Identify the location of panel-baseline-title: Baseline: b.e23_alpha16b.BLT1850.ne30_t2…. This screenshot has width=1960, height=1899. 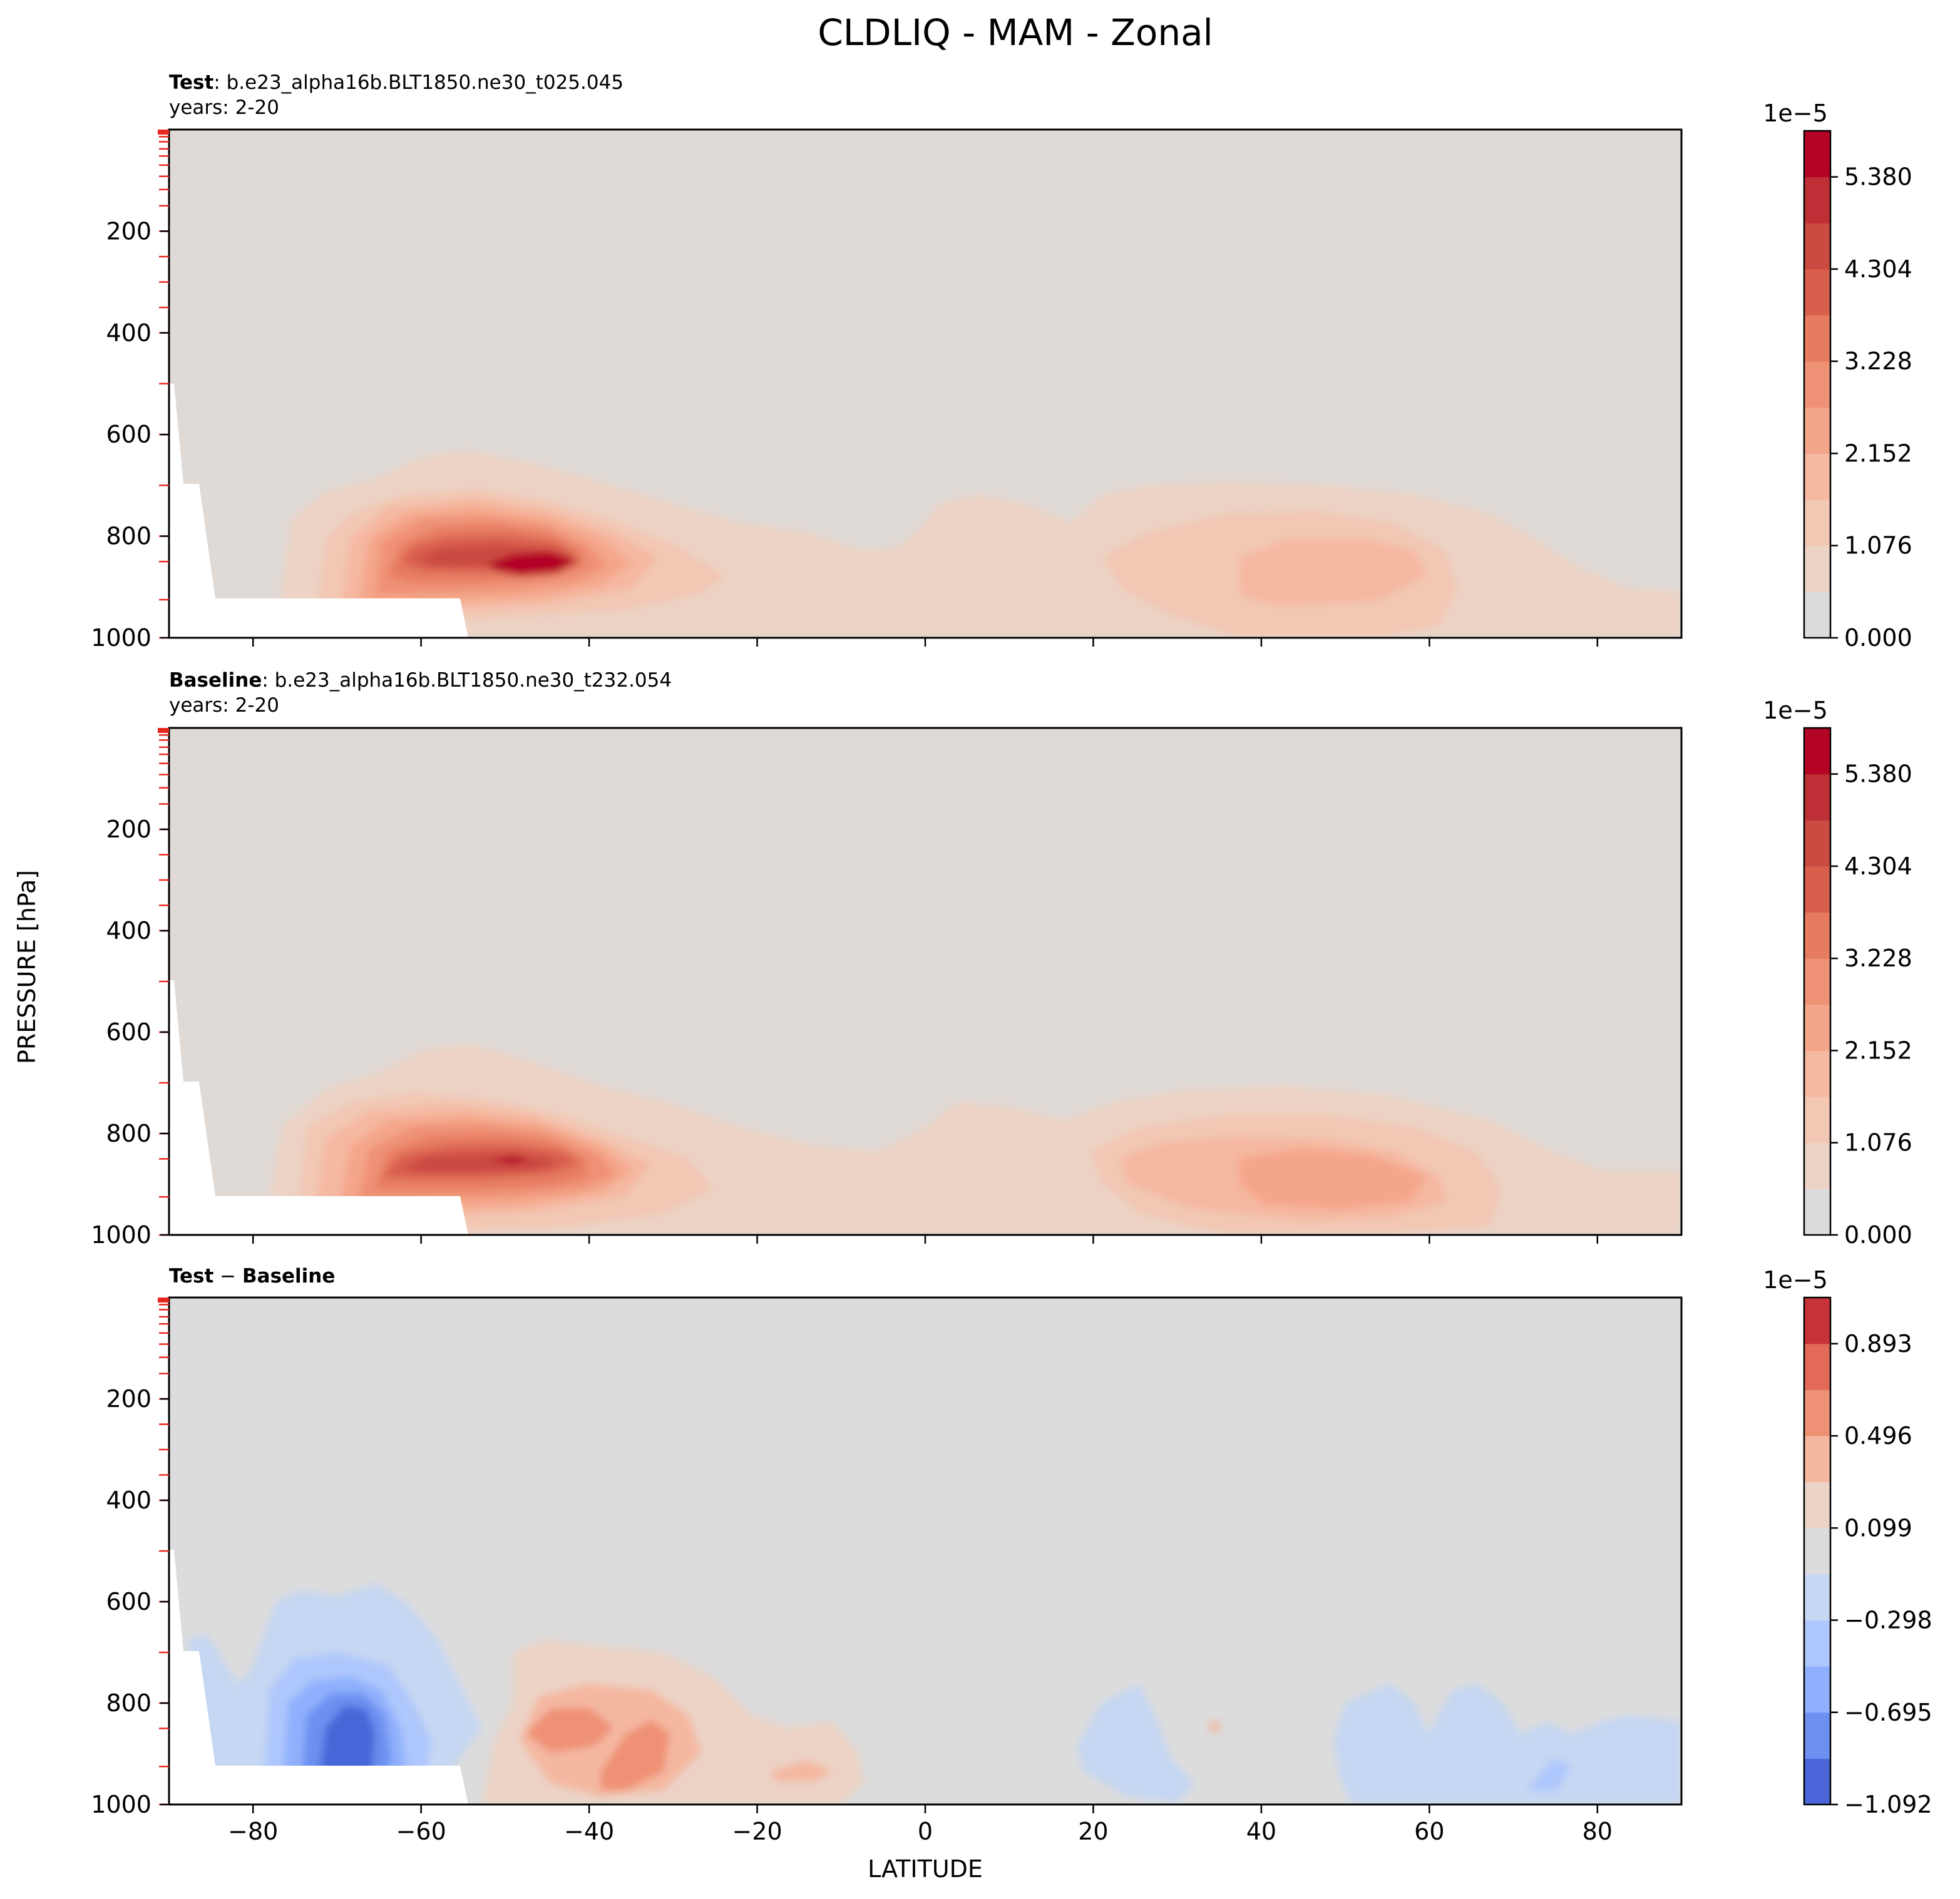
(420, 681).